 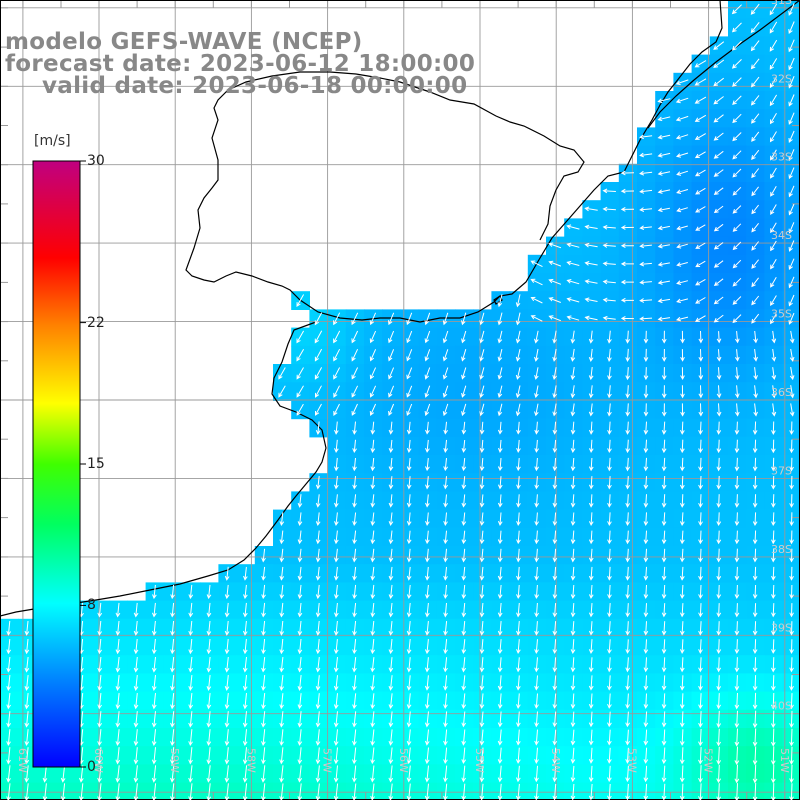 I want to click on lat-label: 39S, so click(x=781, y=627).